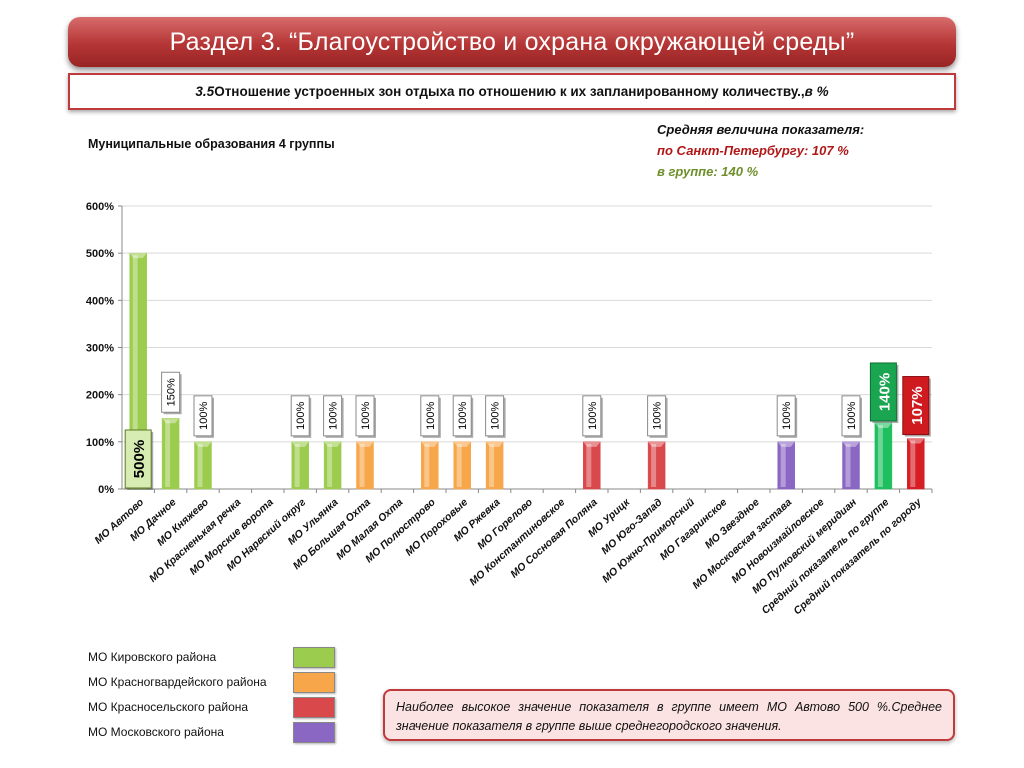 This screenshot has height=768, width=1024. What do you see at coordinates (152, 657) in the screenshot?
I see `legend-label: МО Кировского района` at bounding box center [152, 657].